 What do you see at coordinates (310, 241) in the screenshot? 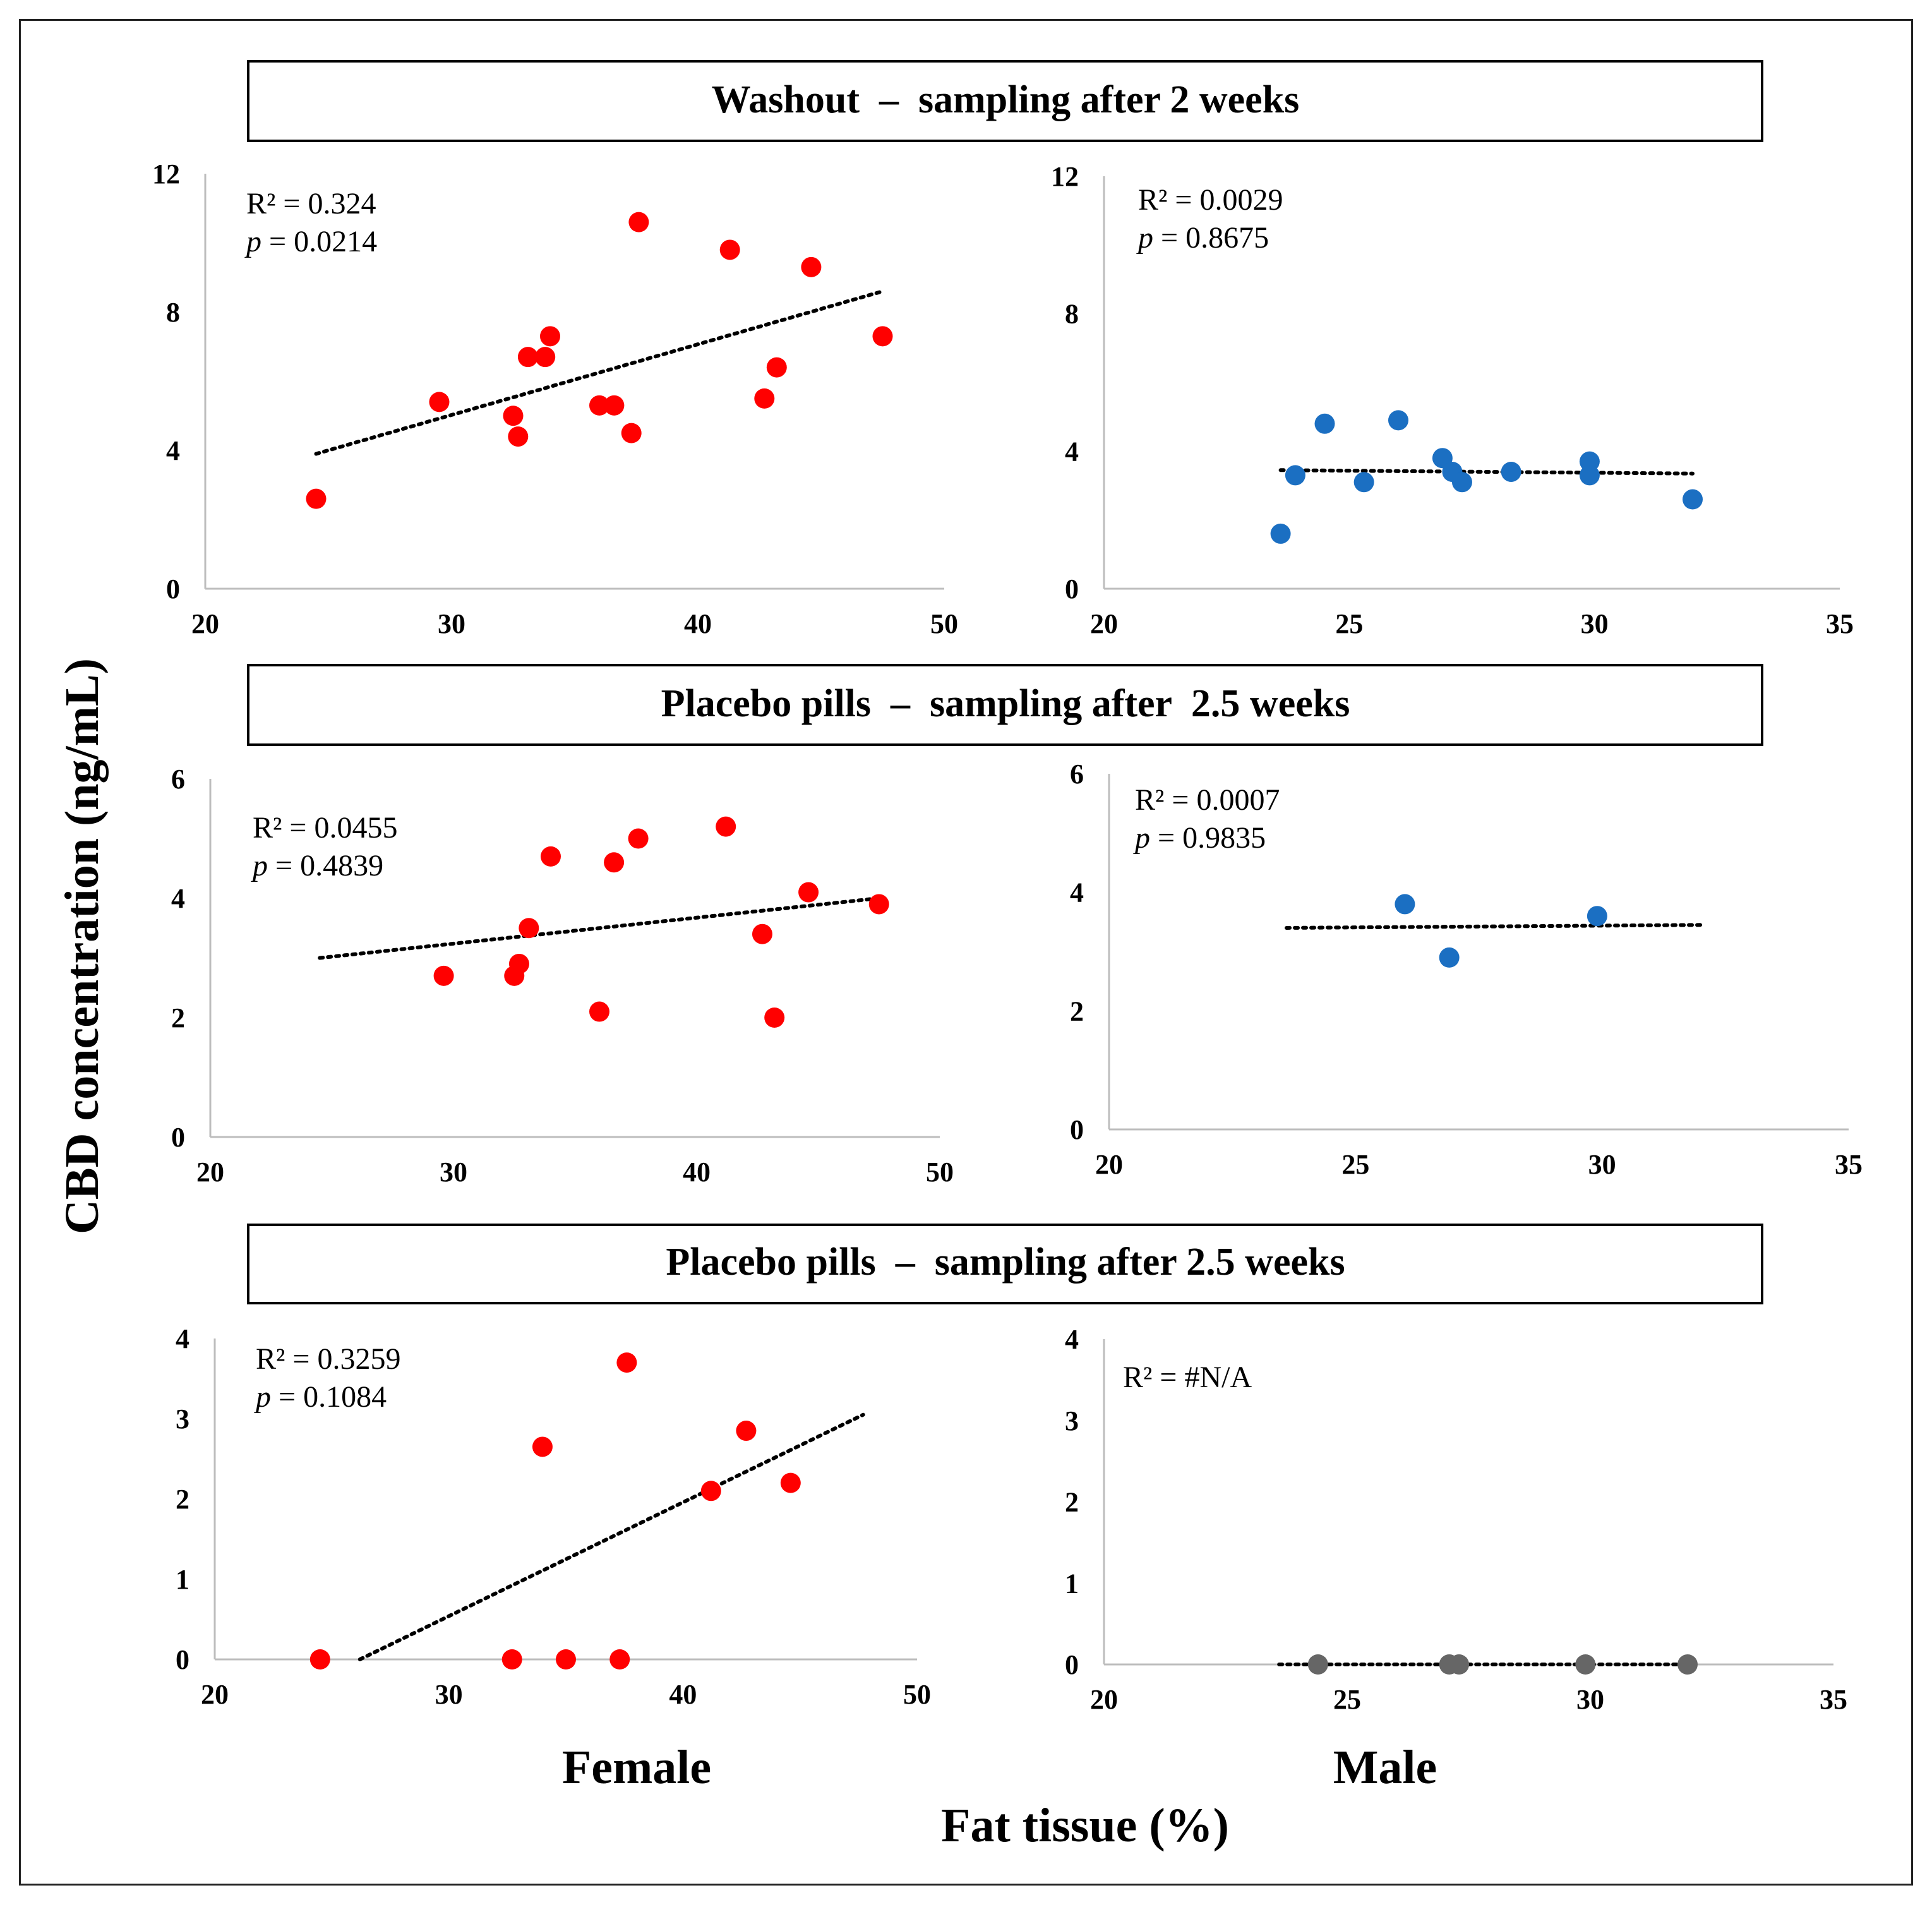
I see `p-value-label: p = 0.0214` at bounding box center [310, 241].